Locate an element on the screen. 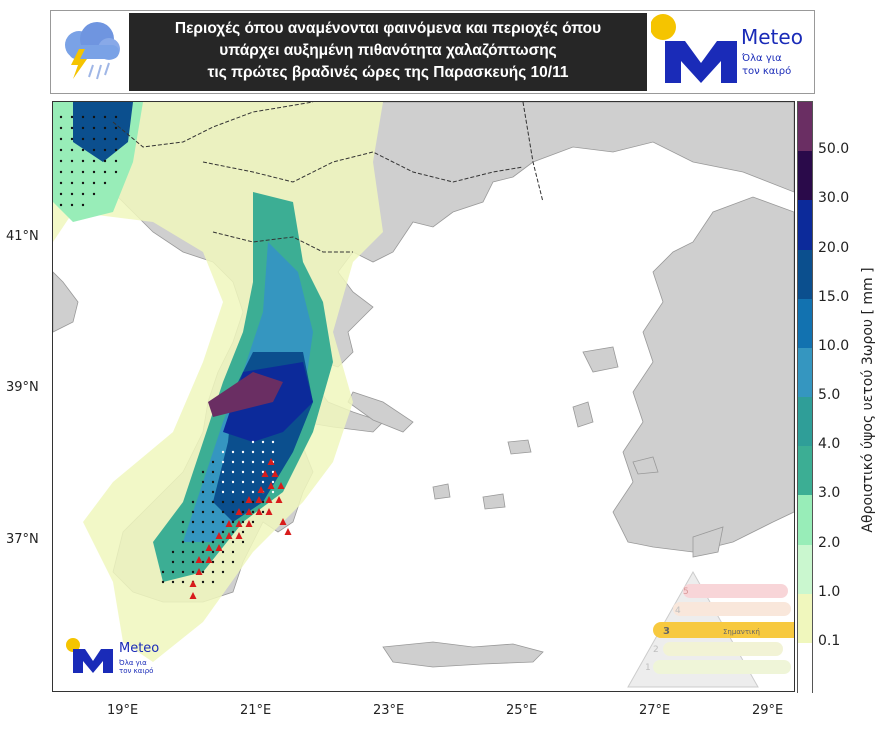 This screenshot has height=735, width=880. logo-tagline: τον καιρό is located at coordinates (767, 71).